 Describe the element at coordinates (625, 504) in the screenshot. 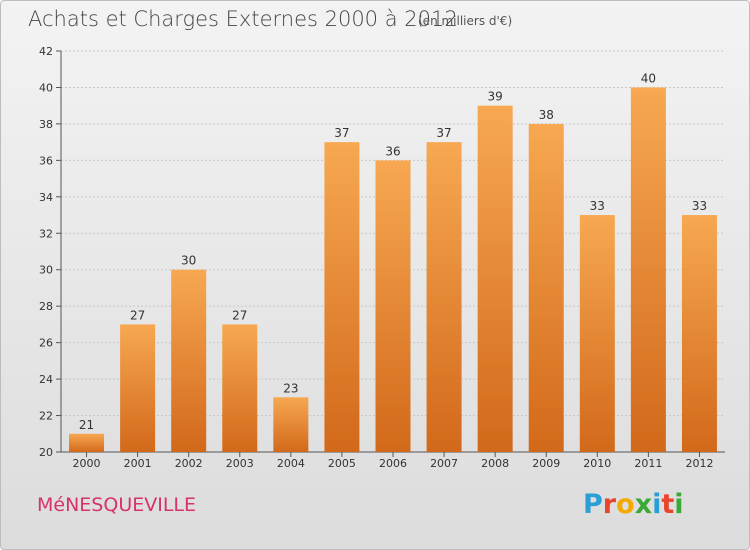

I see `logo-letter: o` at that location.